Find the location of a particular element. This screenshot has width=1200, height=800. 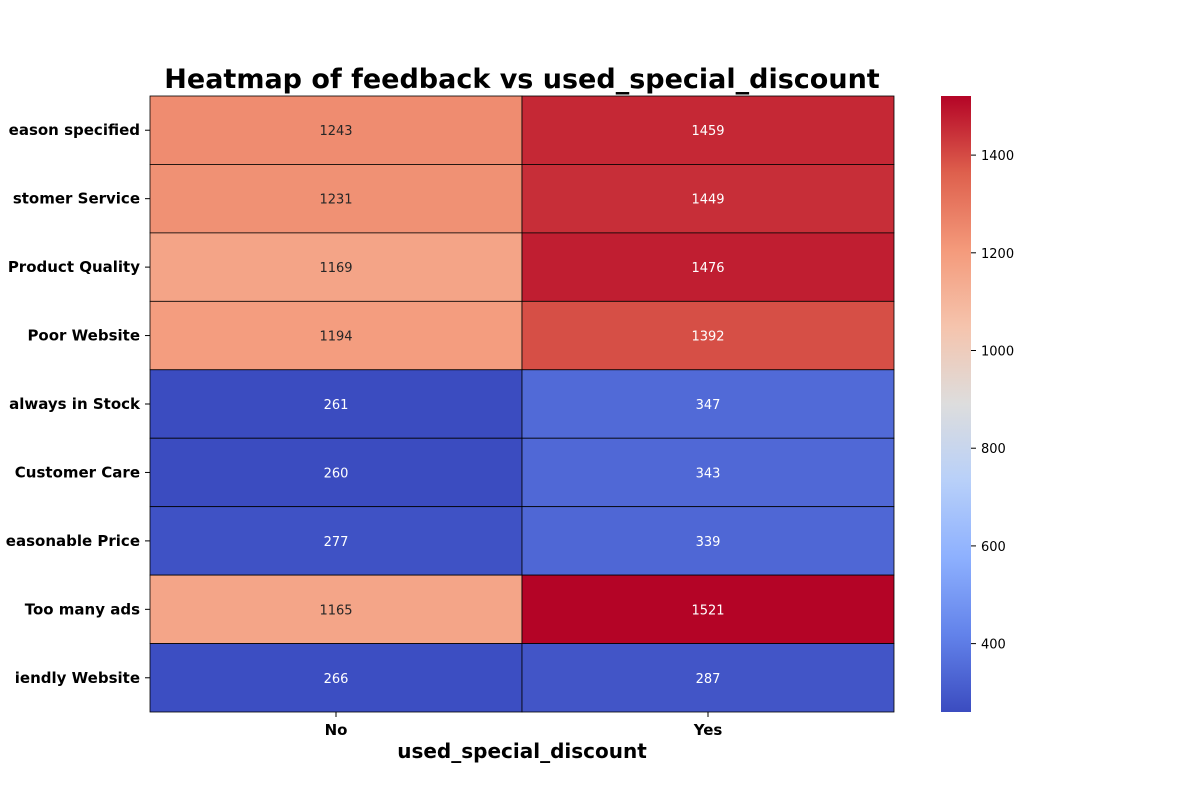

colorbar-tick-label: 1200 is located at coordinates (997, 254).